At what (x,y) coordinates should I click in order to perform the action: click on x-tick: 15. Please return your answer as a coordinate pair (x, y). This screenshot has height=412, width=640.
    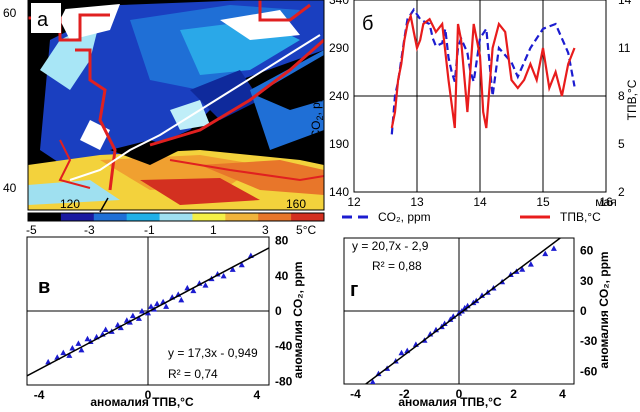
    Looking at the image, I should click on (543, 202).